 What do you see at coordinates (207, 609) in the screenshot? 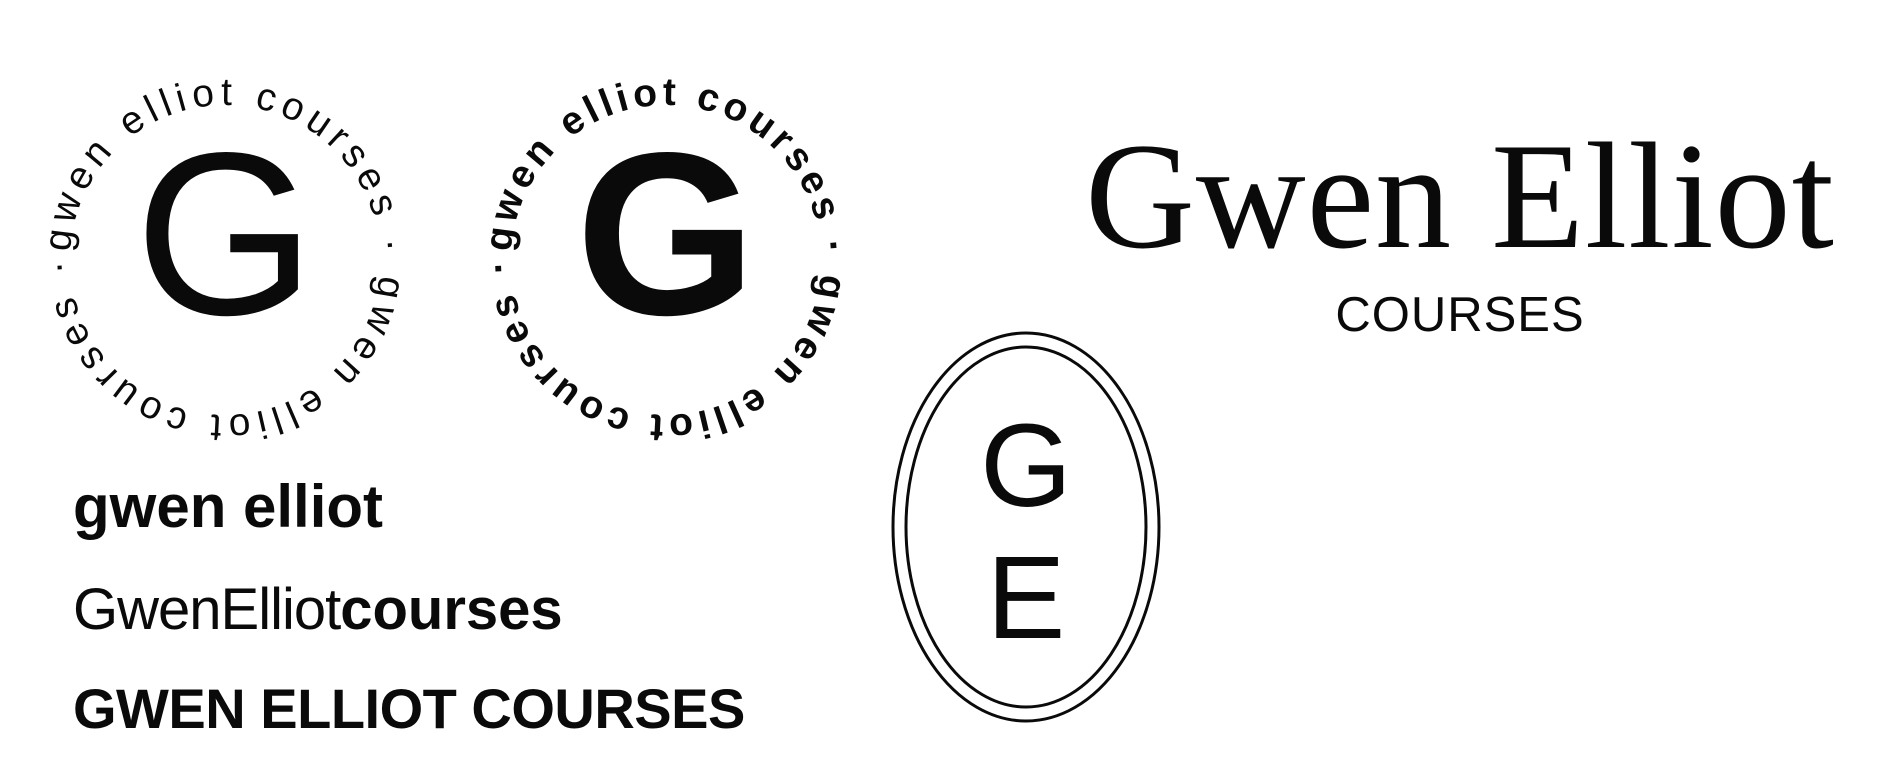
I see `wordmark-camel-light: GwenElliot` at bounding box center [207, 609].